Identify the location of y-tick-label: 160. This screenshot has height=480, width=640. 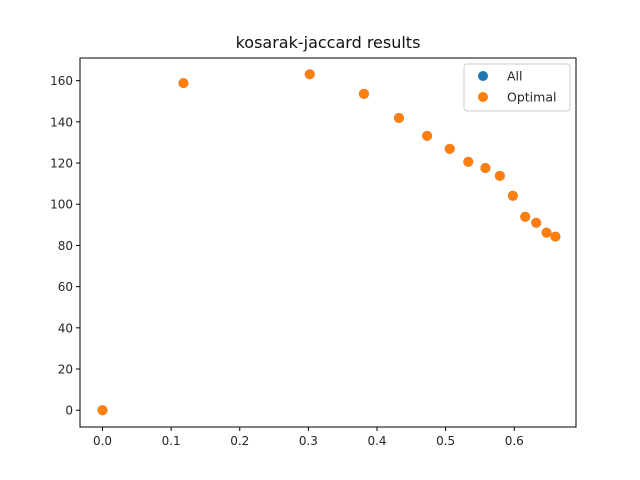
(61, 81).